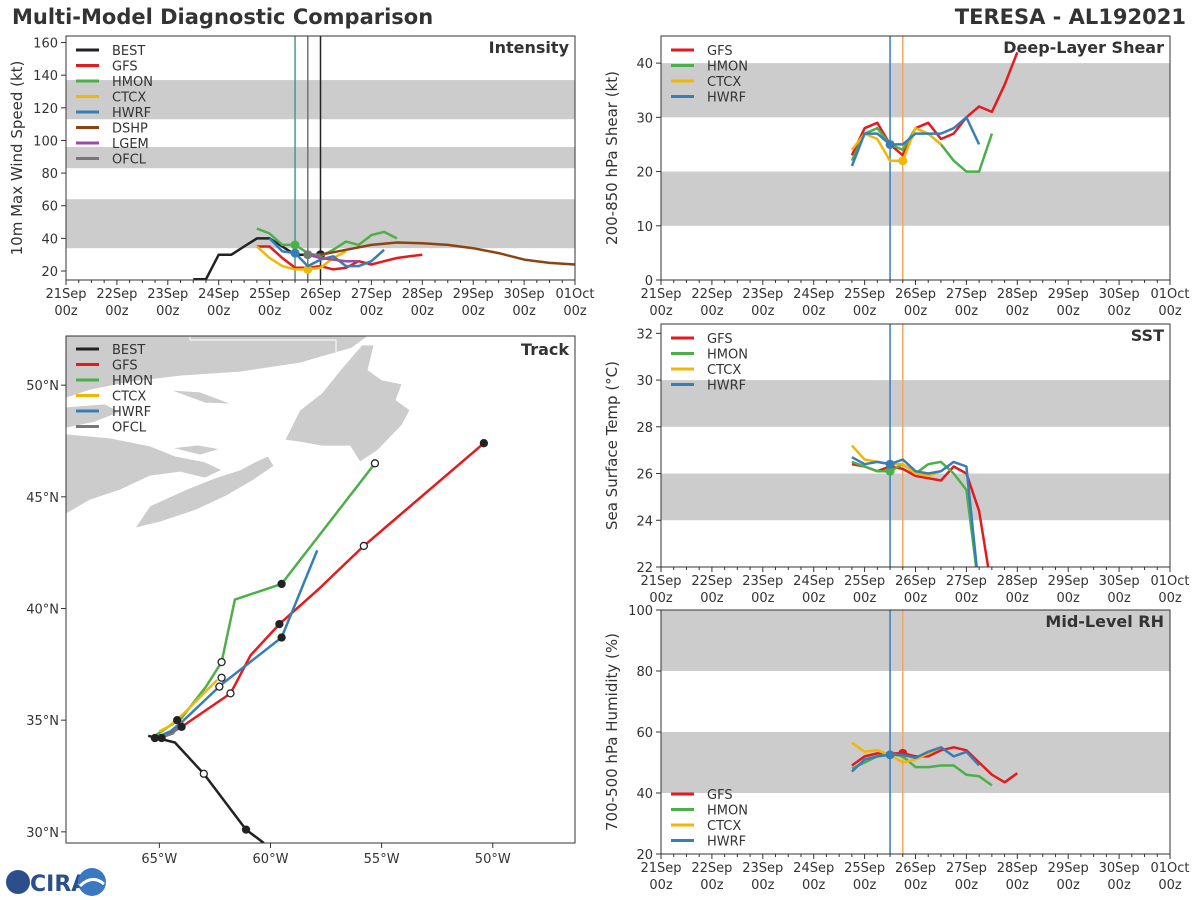  I want to click on y-tick-label: 40, so click(644, 794).